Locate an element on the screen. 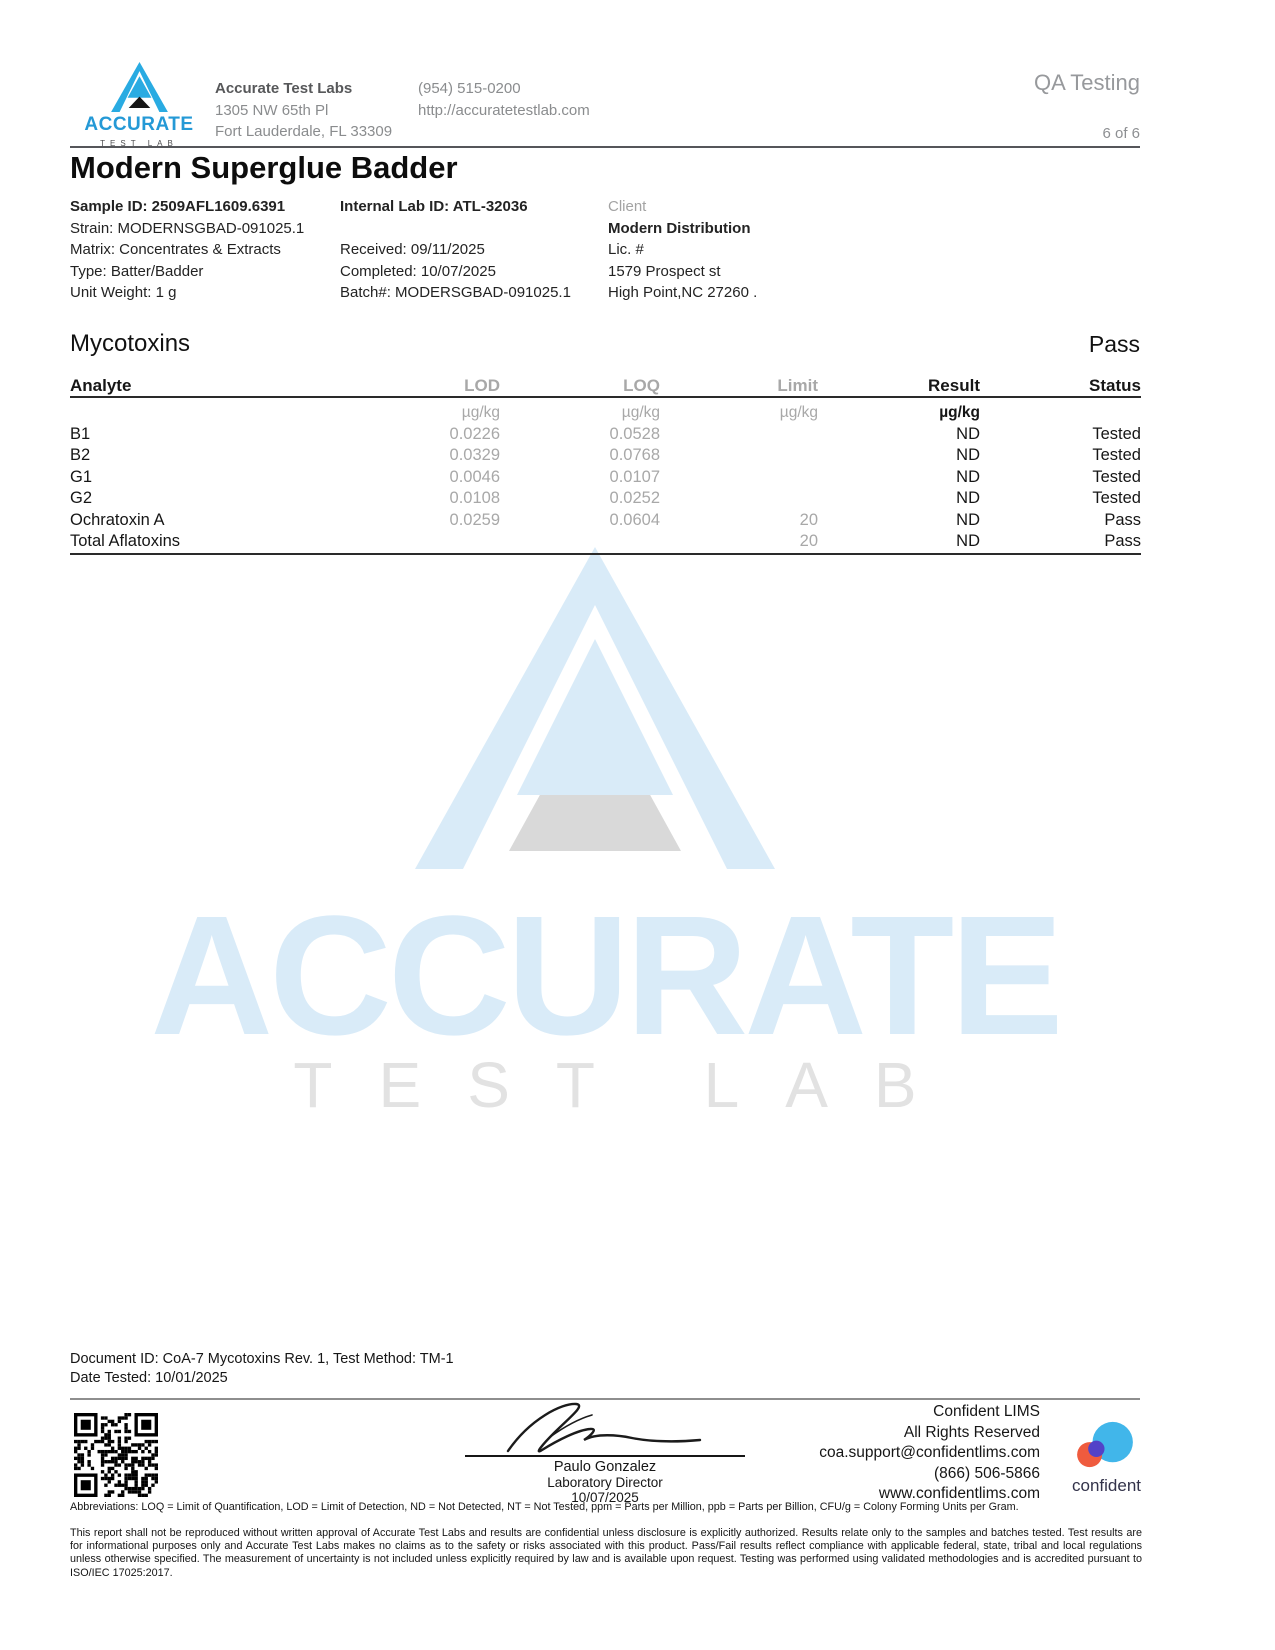 Image resolution: width=1275 pixels, height=1650 pixels. lab-name: Accurate Test Labs is located at coordinates (284, 88).